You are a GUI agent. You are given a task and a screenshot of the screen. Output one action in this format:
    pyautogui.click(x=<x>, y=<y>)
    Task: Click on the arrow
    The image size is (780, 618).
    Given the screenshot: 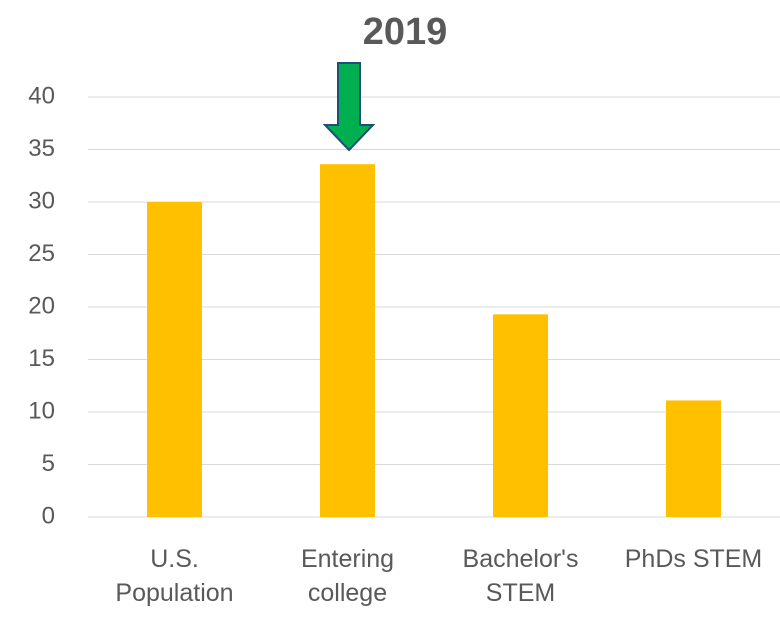 What is the action you would take?
    pyautogui.click(x=349, y=107)
    